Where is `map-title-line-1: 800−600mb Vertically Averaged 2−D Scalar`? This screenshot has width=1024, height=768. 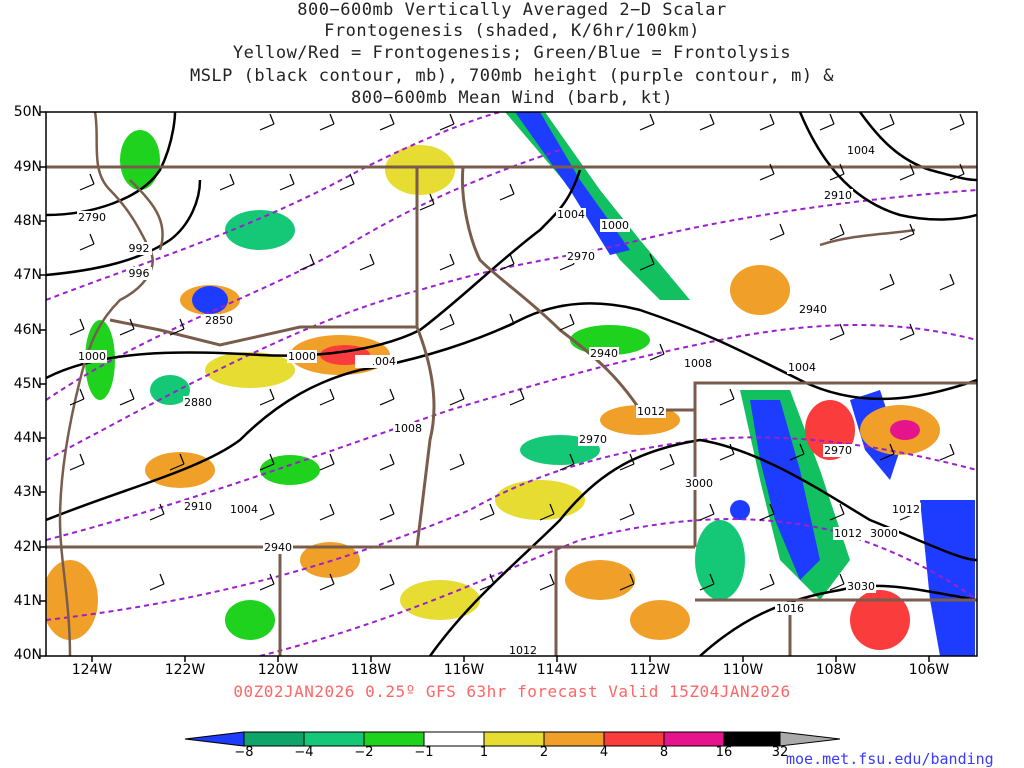 map-title-line-1: 800−600mb Vertically Averaged 2−D Scalar is located at coordinates (512, 10).